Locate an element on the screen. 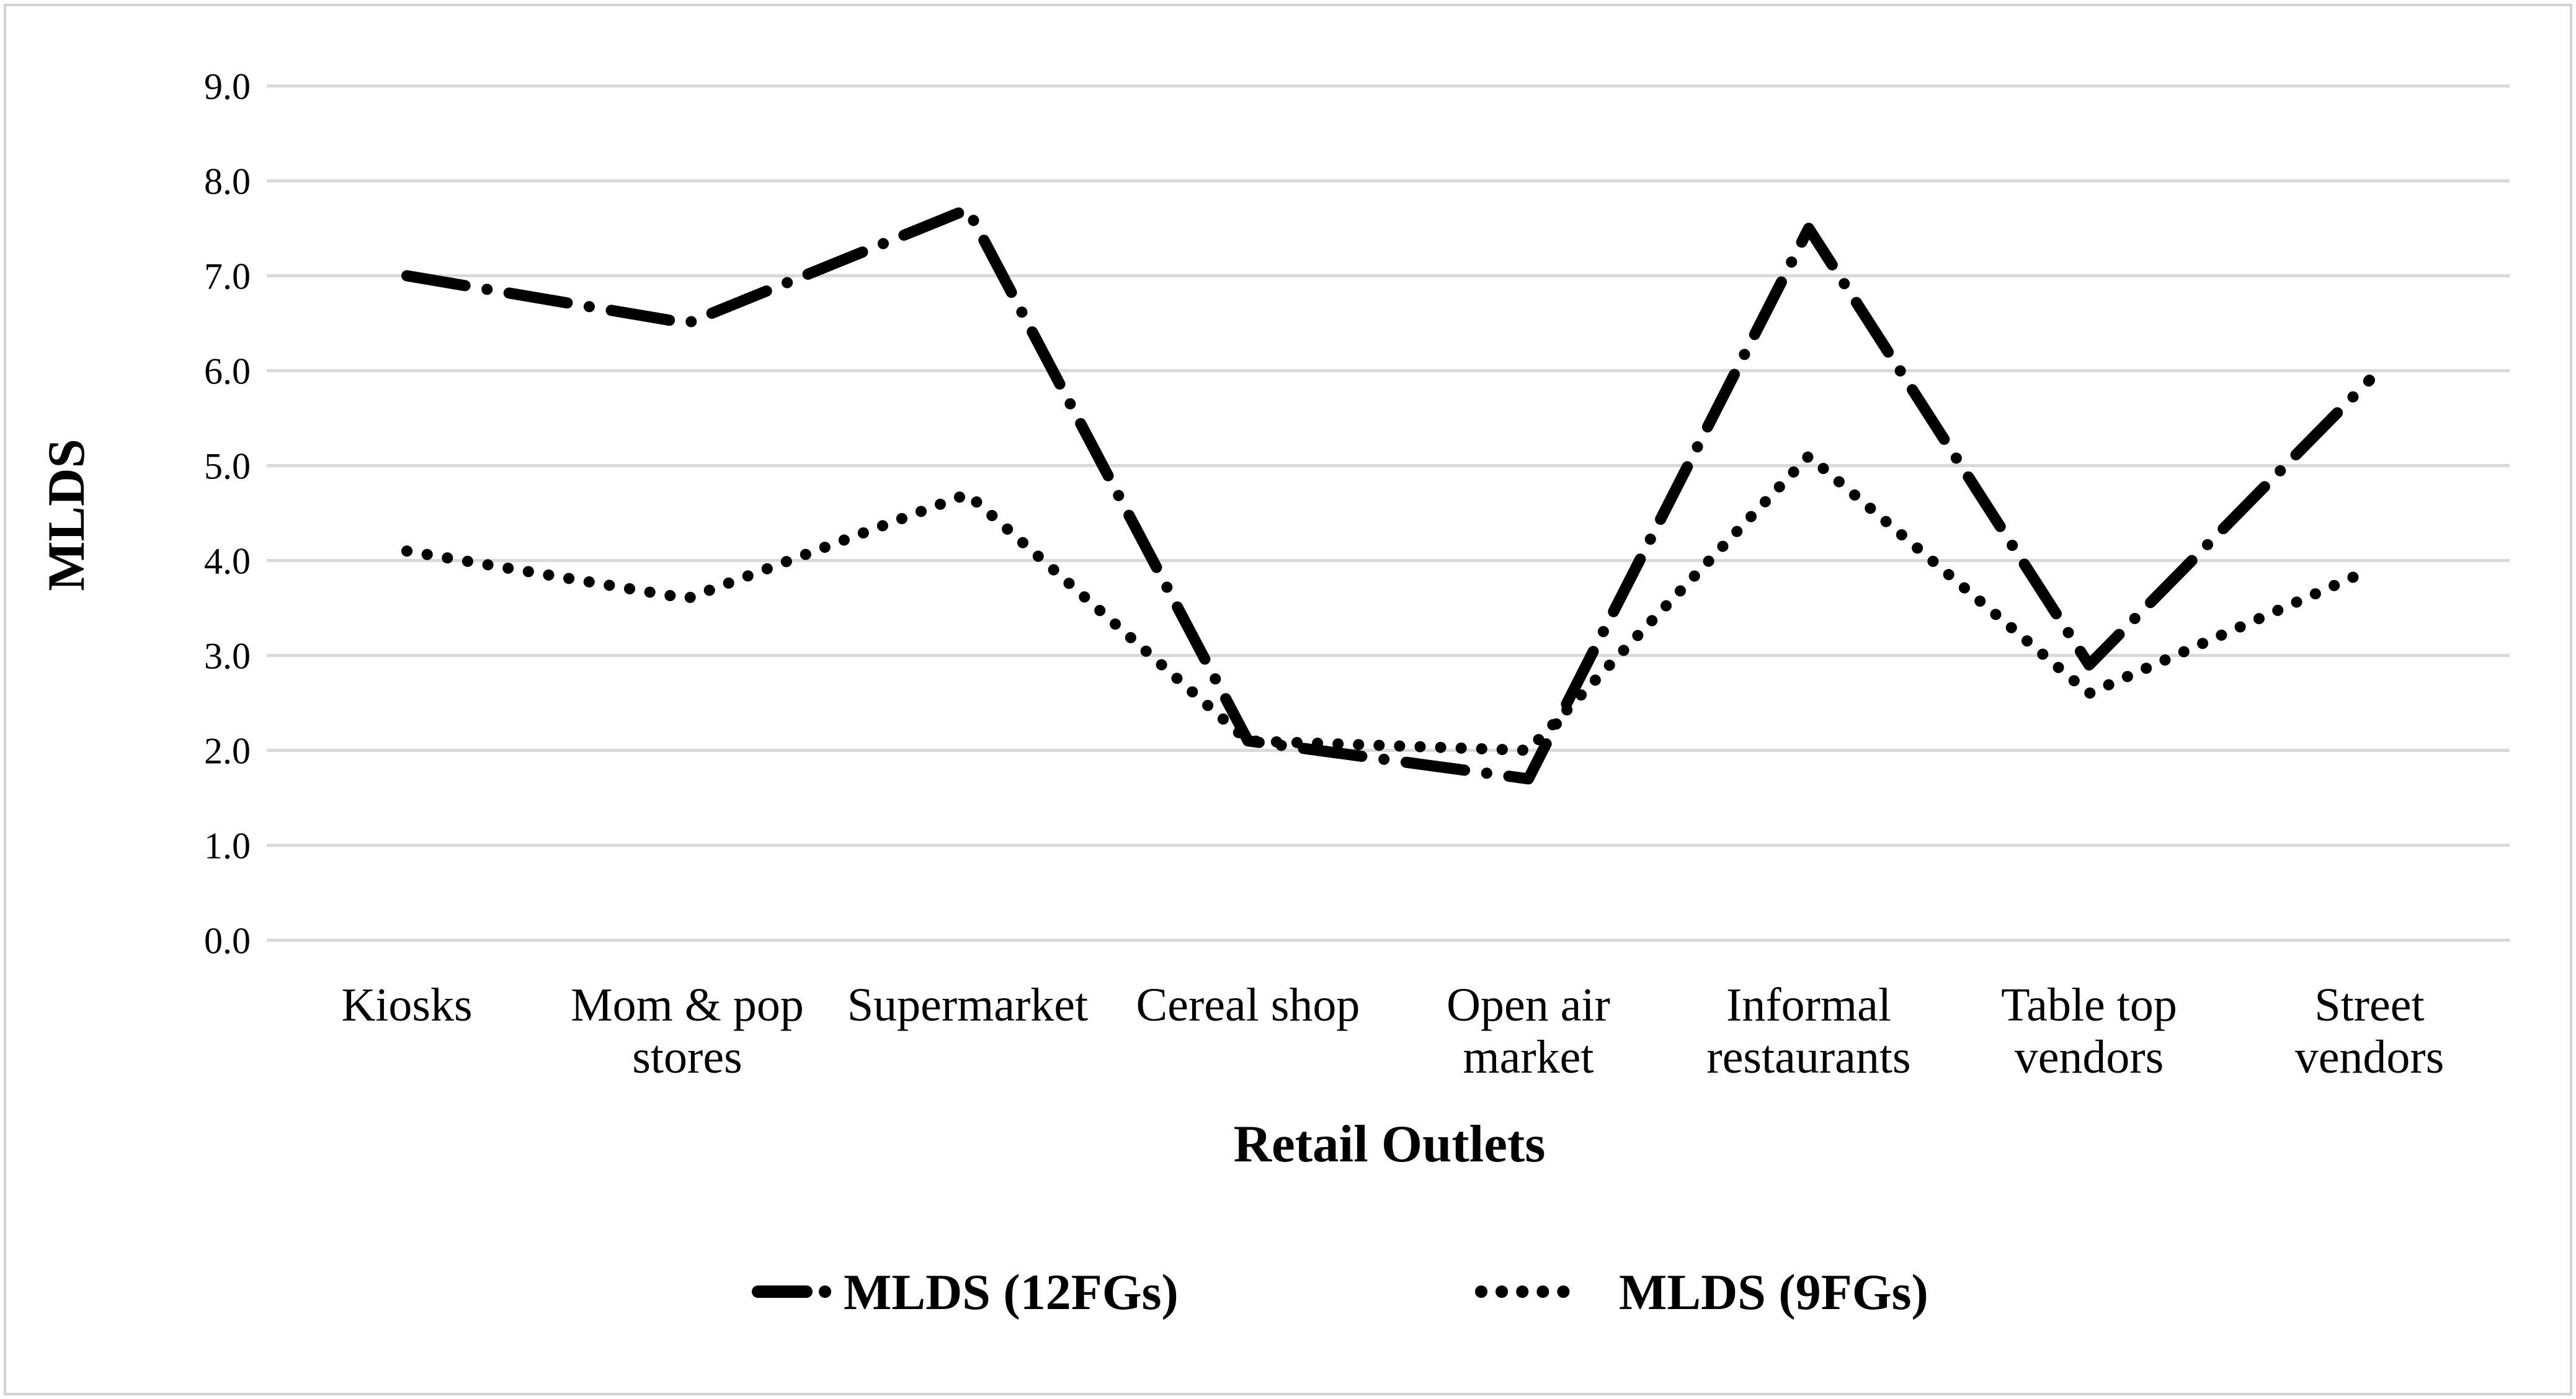 Image resolution: width=2576 pixels, height=1399 pixels. category-label: Street vendors is located at coordinates (2370, 1031).